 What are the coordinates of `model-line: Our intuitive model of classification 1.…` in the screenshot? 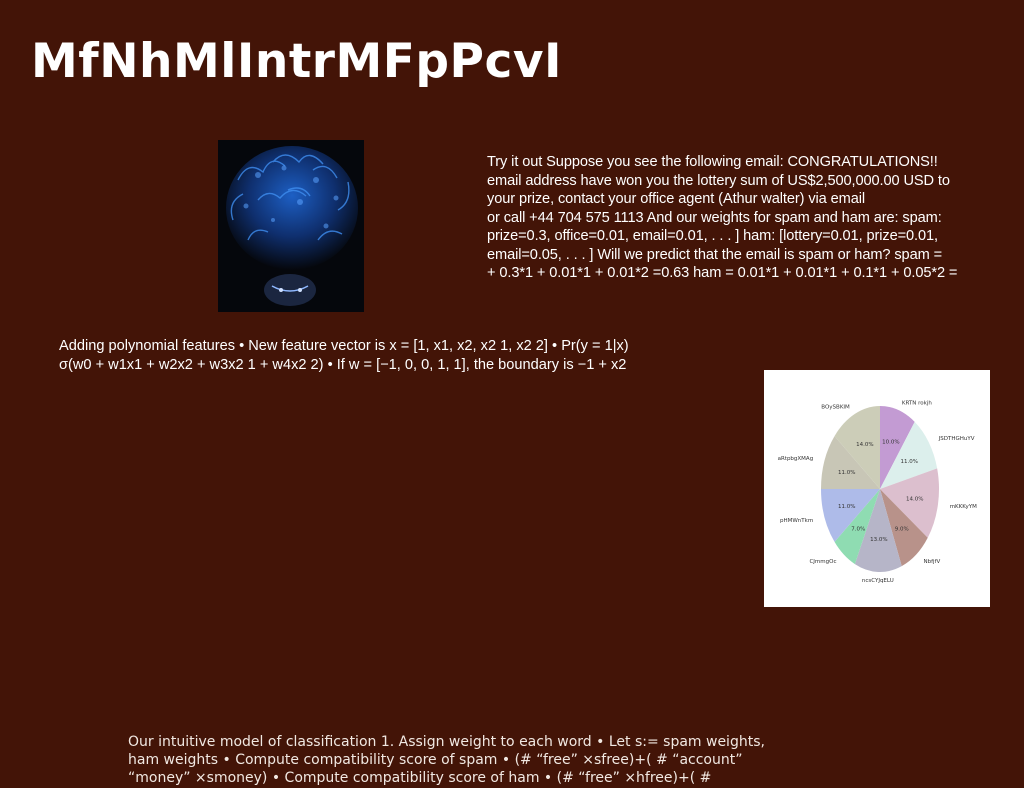 It's located at (446, 742).